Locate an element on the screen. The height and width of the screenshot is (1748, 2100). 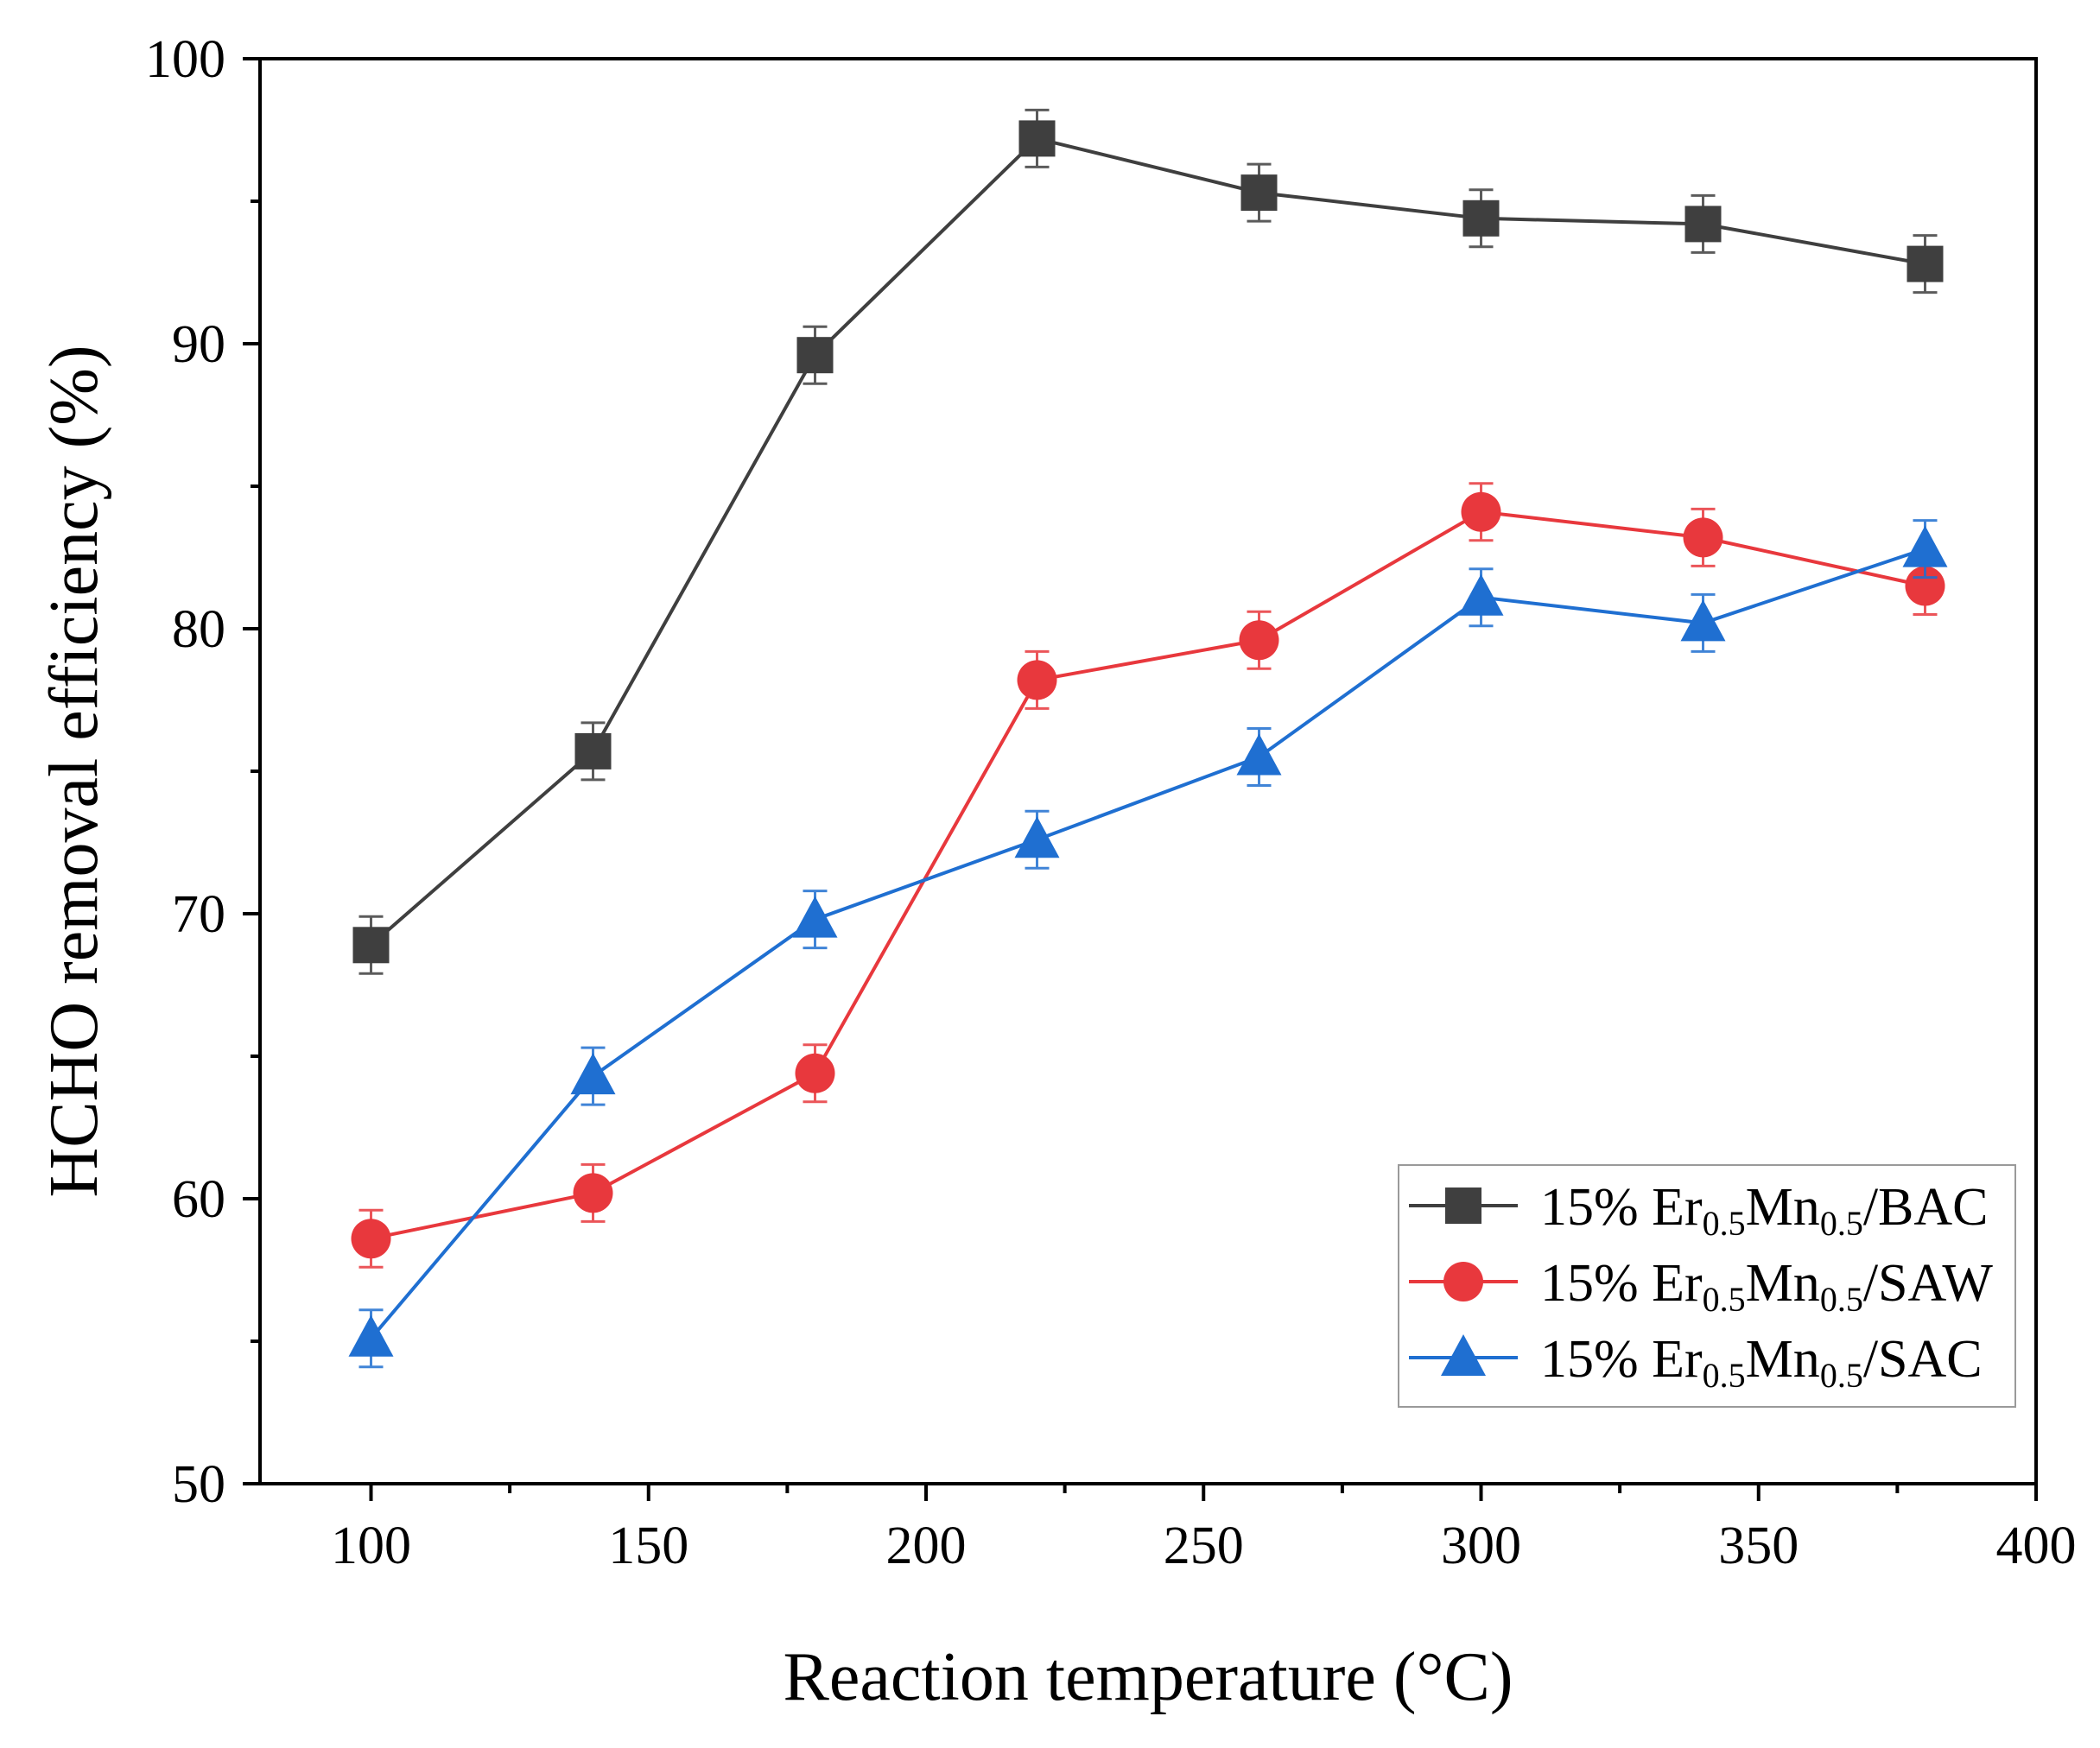
legend-label: 15% Er0.5Mn0.5/SAC is located at coordinates (1761, 1363).